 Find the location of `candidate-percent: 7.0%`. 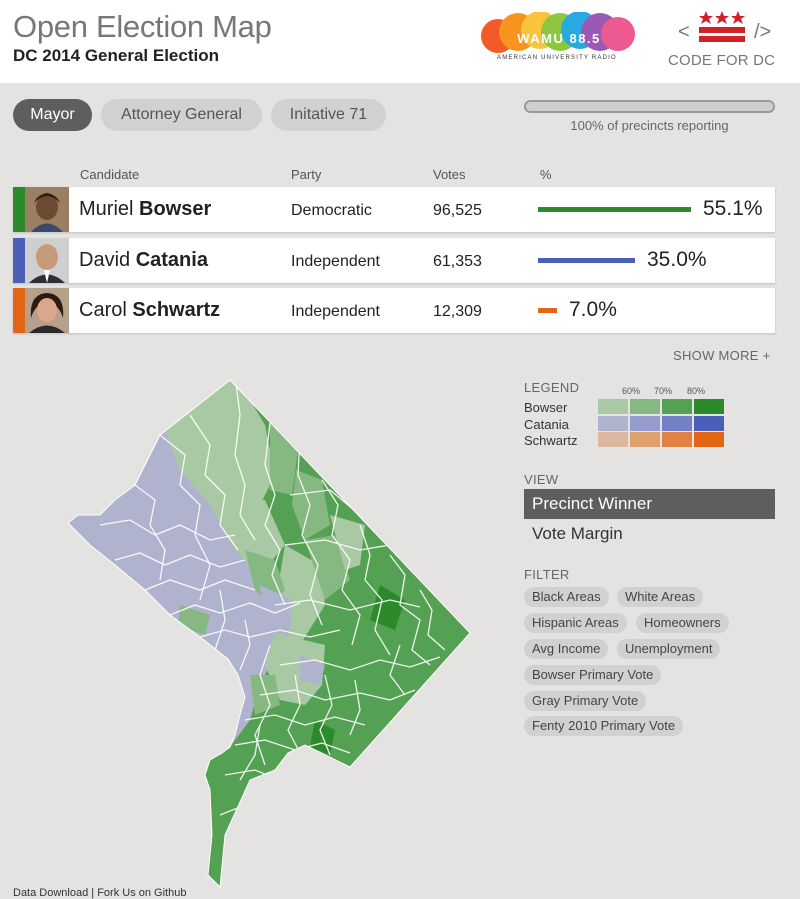

candidate-percent: 7.0% is located at coordinates (593, 309).